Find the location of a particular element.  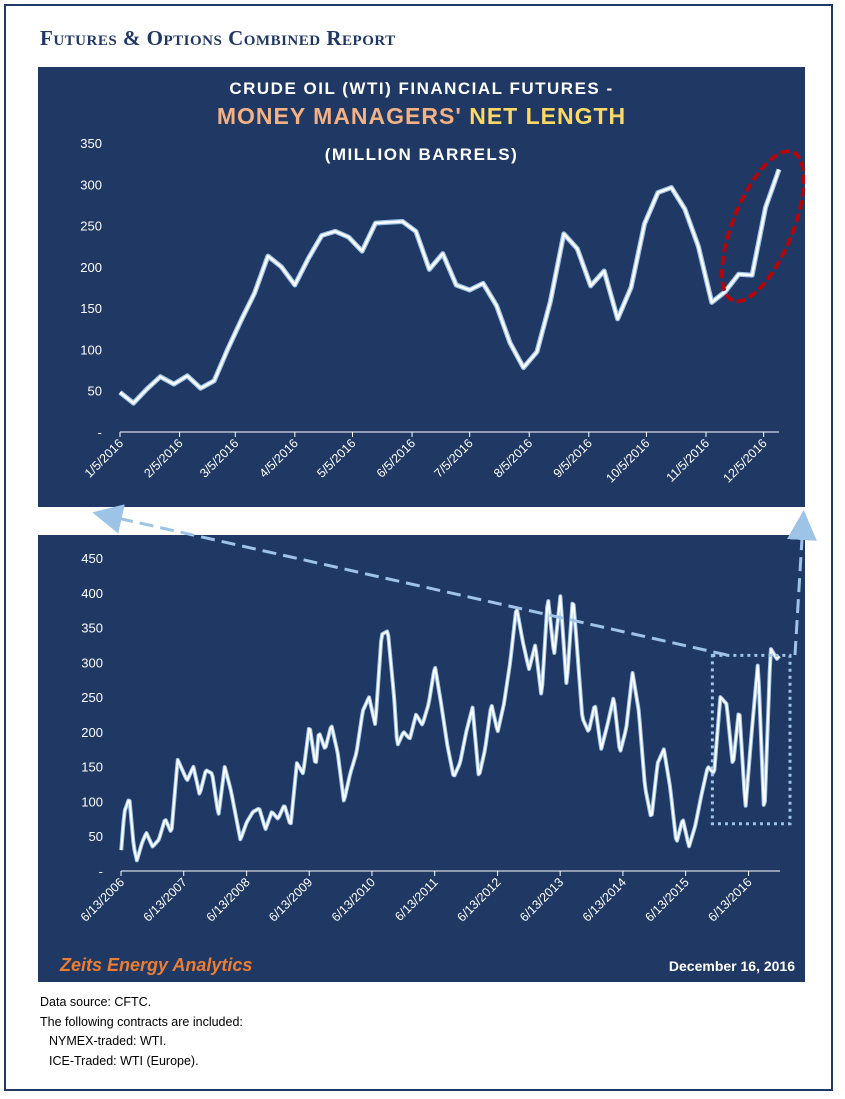

note-nymex: NYMEX-traded: WTI. is located at coordinates (108, 1041).